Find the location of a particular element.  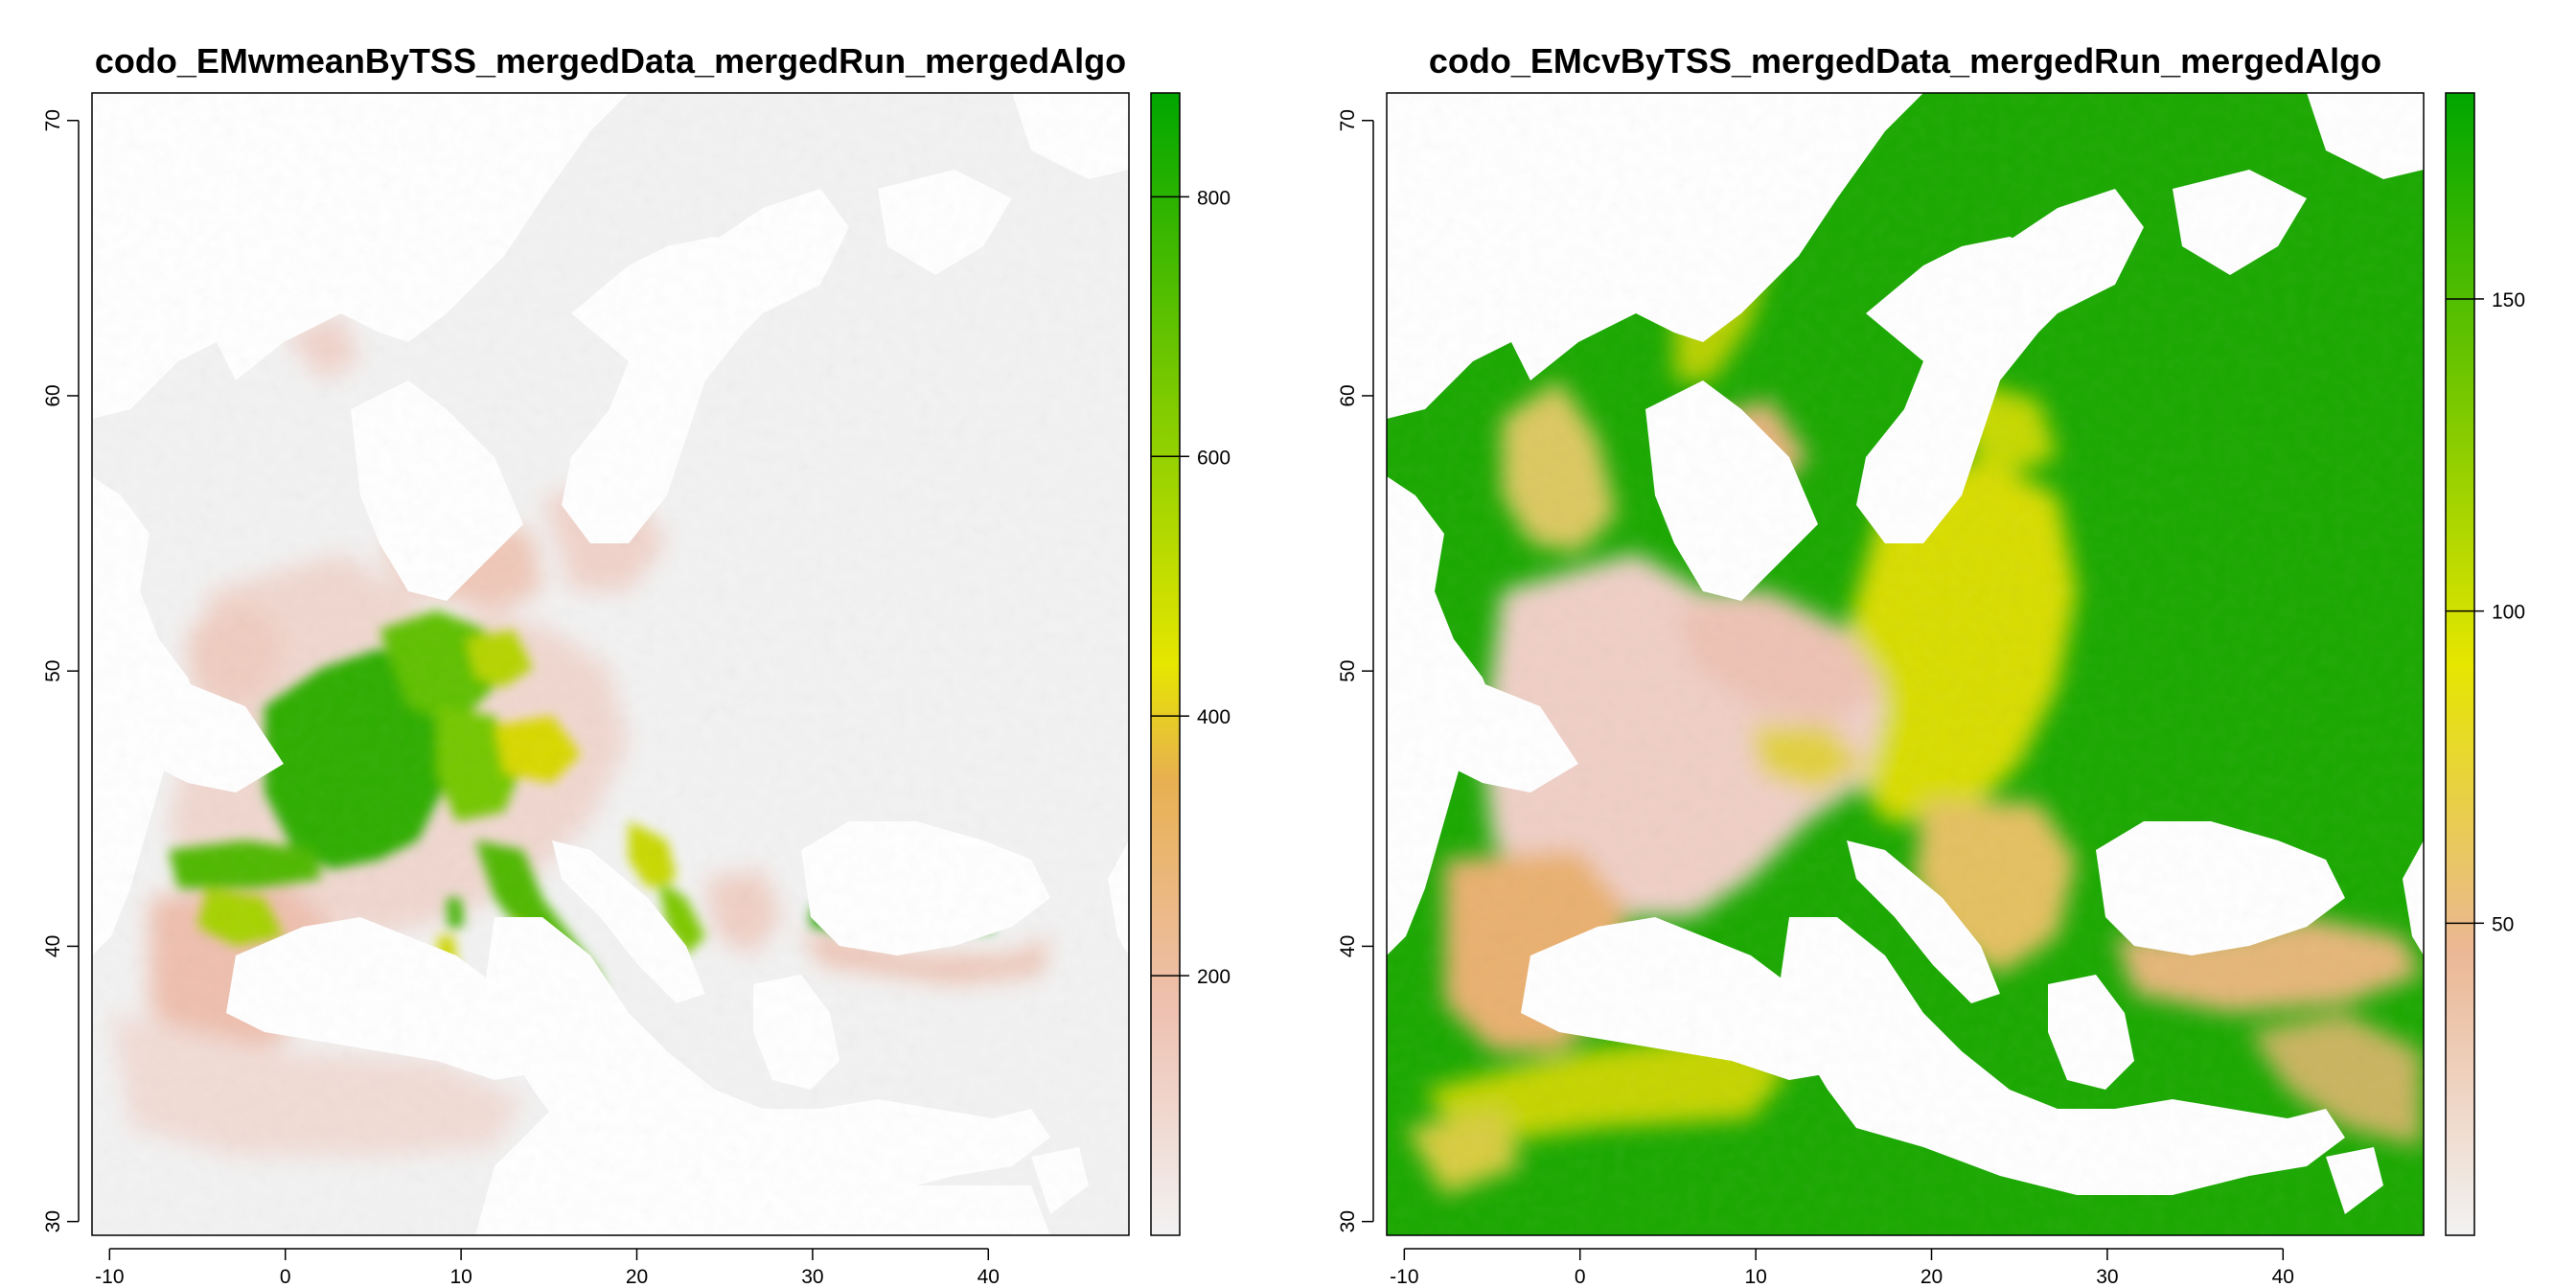

legend-tick-label: 150 is located at coordinates (2509, 300).